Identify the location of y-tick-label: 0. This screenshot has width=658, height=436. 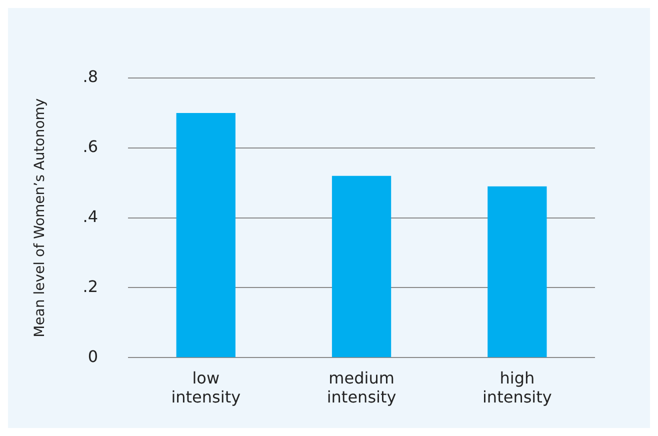
(93, 356).